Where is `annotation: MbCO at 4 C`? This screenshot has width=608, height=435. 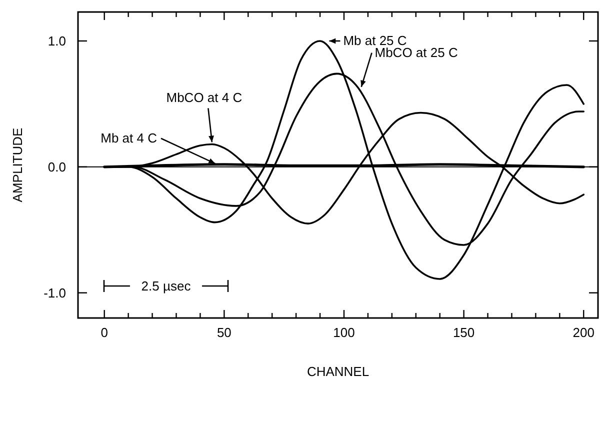
annotation: MbCO at 4 C is located at coordinates (204, 98).